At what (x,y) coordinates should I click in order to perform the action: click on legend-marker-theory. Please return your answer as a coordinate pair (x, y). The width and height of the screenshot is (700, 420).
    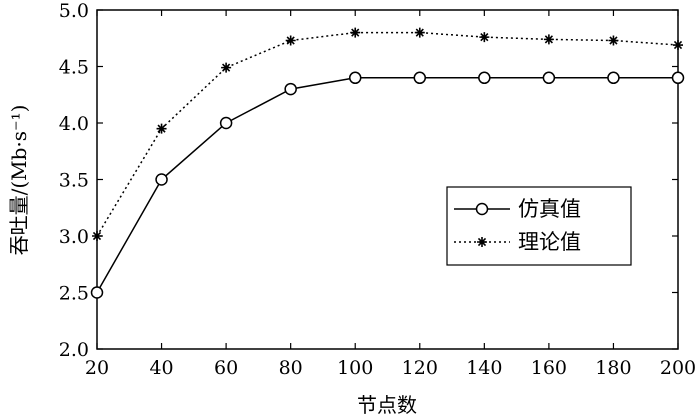
    Looking at the image, I should click on (482, 242).